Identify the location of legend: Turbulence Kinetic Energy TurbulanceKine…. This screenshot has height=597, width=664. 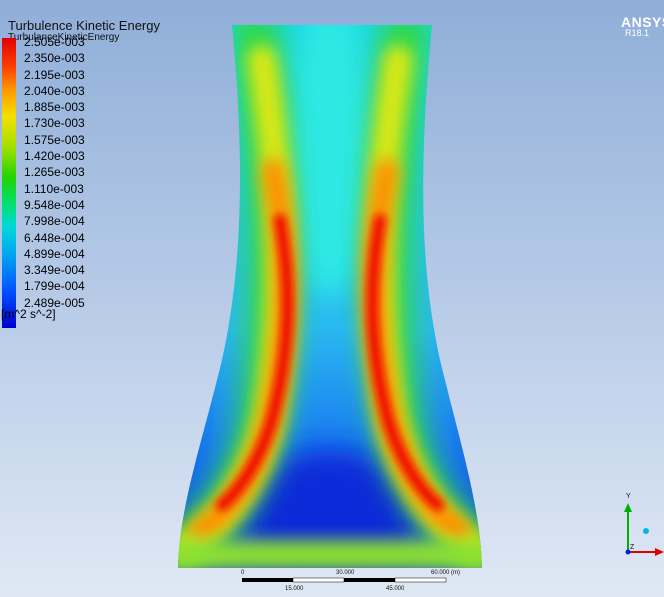
(84, 31).